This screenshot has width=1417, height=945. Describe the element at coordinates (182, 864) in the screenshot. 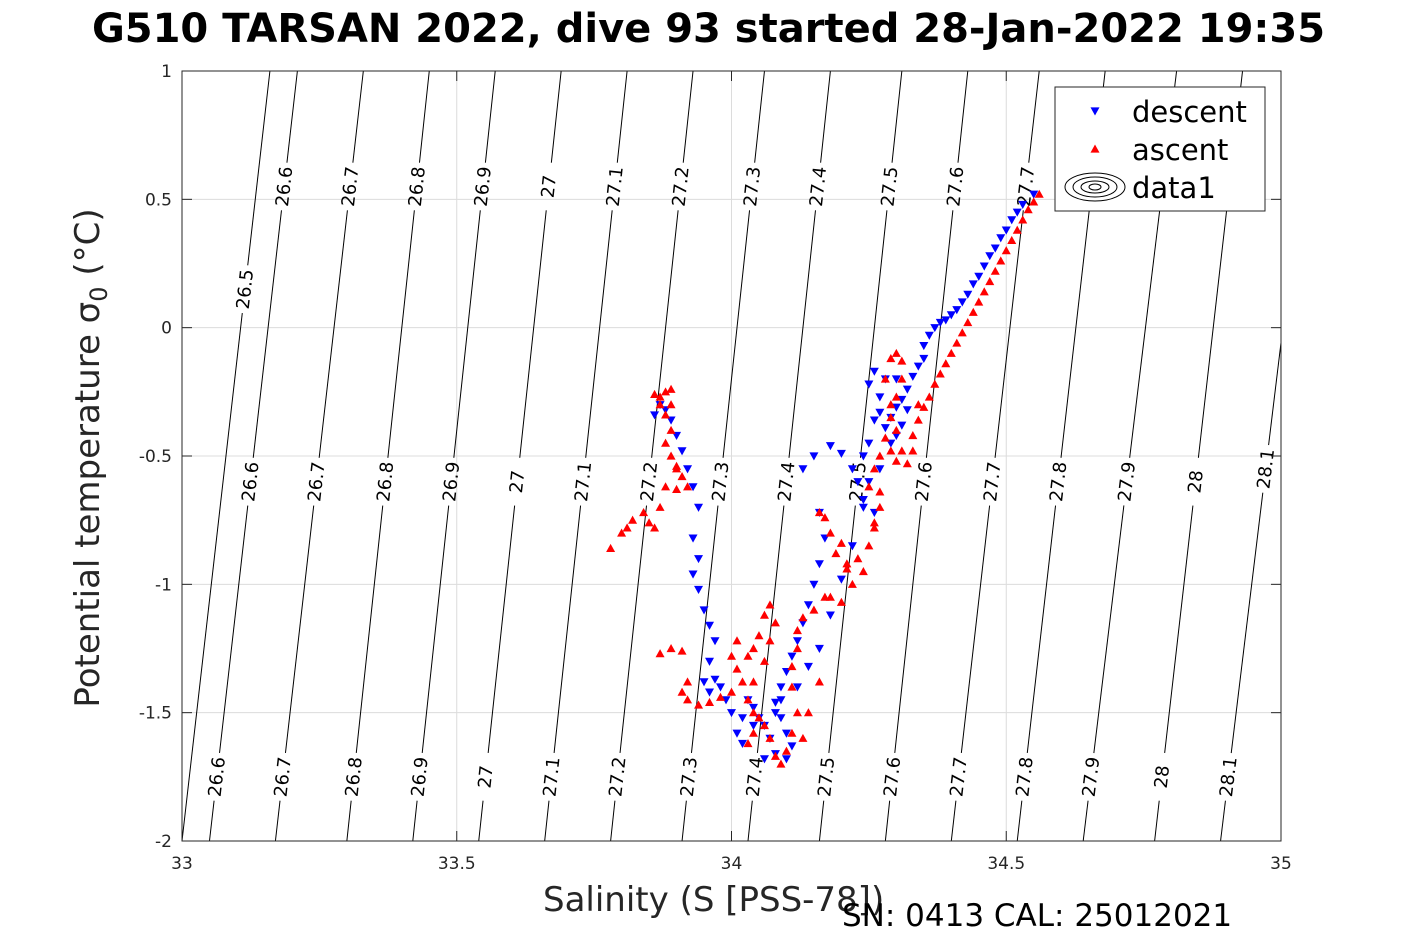

I see `x-tick-label: 33` at that location.